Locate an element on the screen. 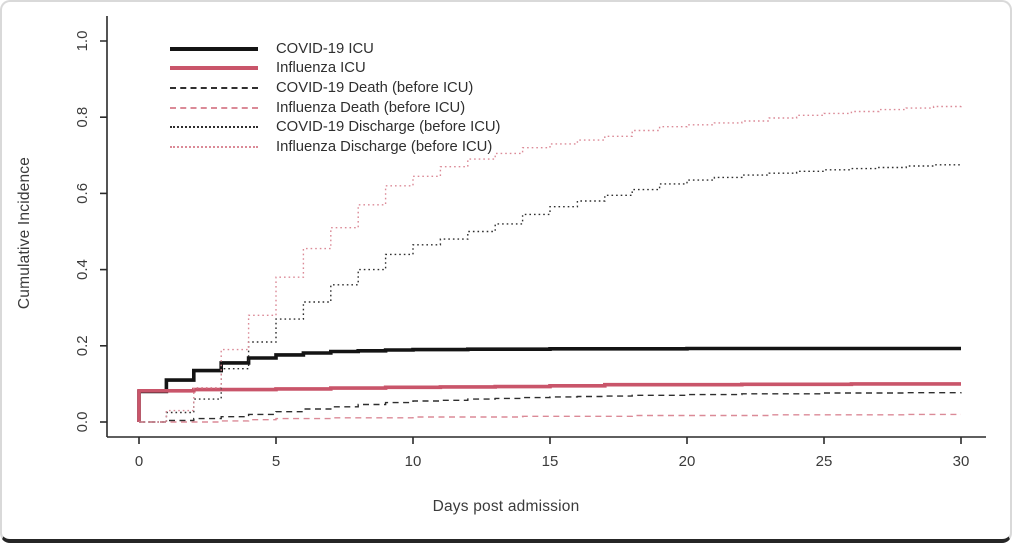  legend-label: COVID-19 ICU is located at coordinates (325, 48).